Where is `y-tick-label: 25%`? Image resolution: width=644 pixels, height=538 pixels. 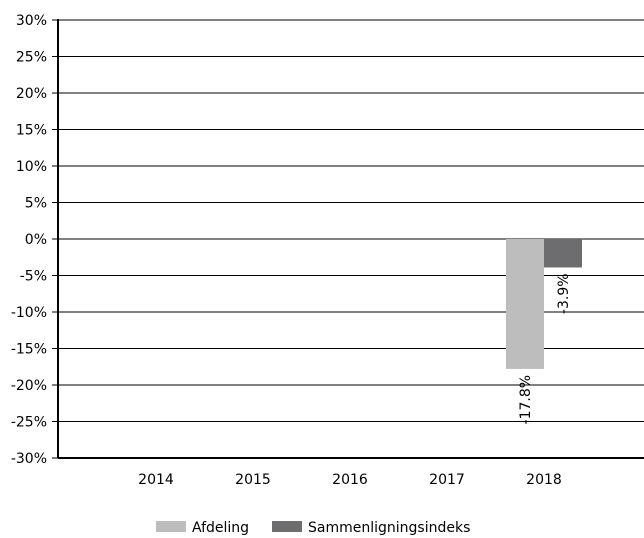
y-tick-label: 25% is located at coordinates (31, 58).